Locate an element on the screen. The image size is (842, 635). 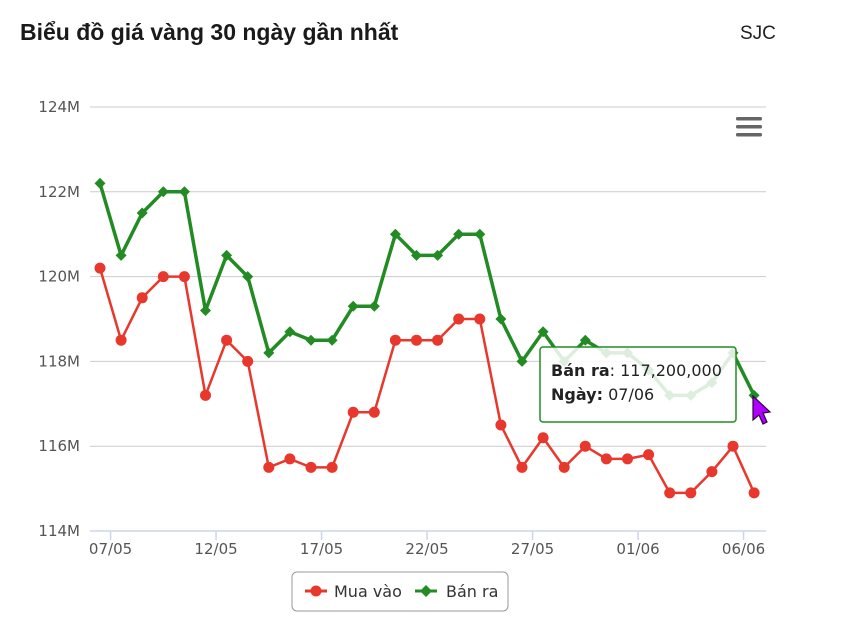
y-tick-label: 122M is located at coordinates (59, 192).